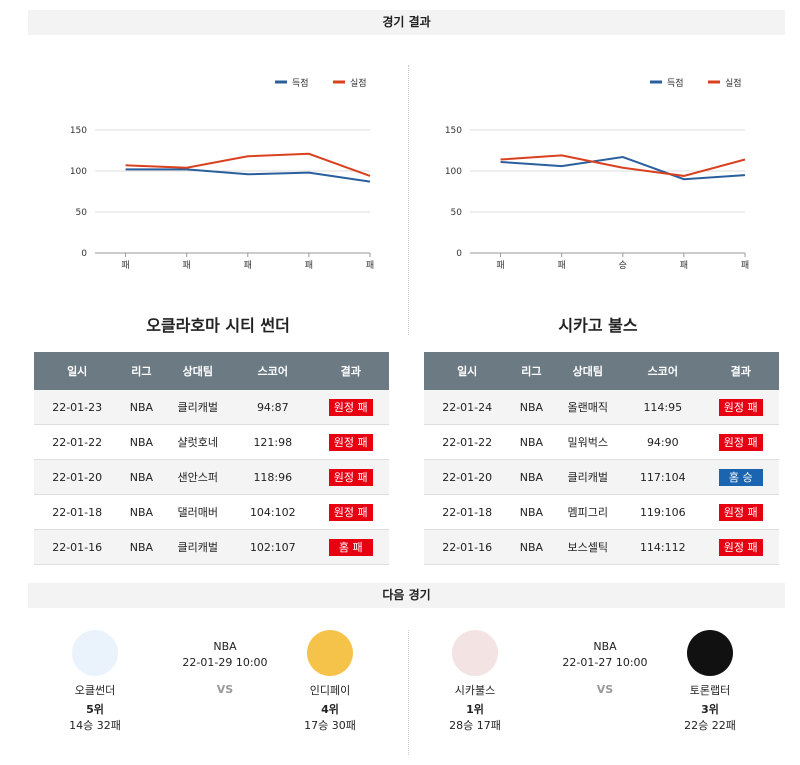  I want to click on legend-label: 실점, so click(358, 83).